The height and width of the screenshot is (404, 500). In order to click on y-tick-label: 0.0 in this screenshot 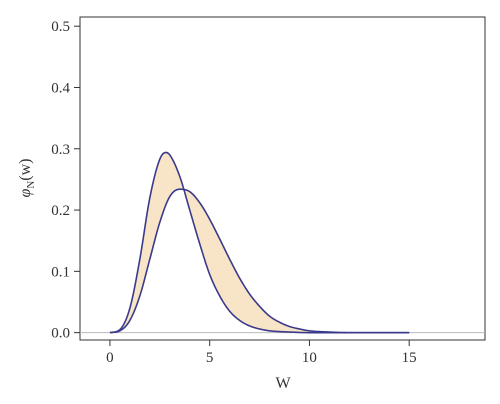, I will do `click(60, 334)`.